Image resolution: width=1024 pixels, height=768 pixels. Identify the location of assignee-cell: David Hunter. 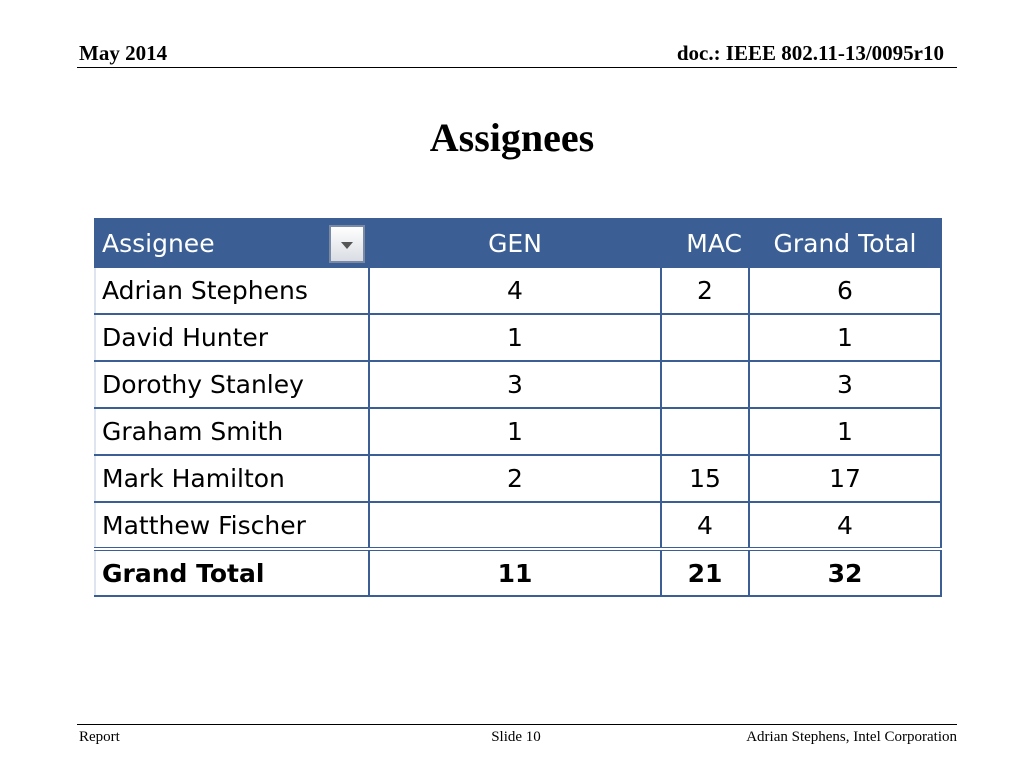
(232, 337).